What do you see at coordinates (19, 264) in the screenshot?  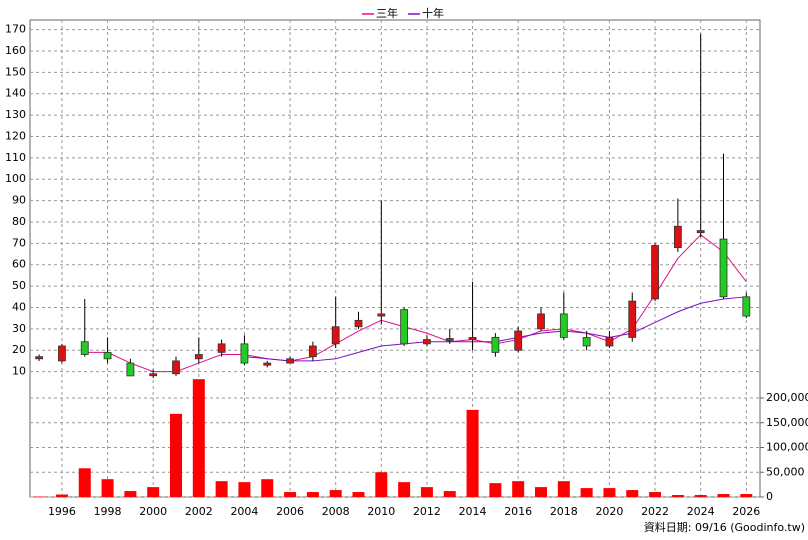 I see `y-tick-label: 60` at bounding box center [19, 264].